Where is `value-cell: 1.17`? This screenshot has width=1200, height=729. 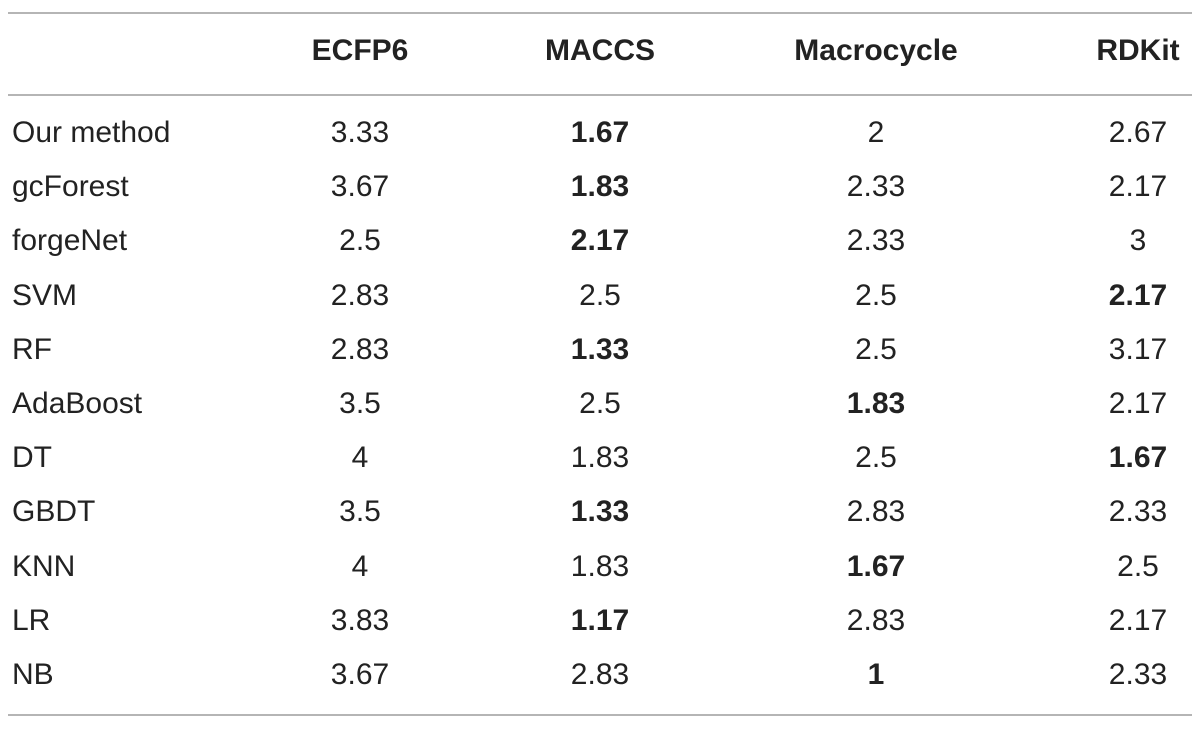
value-cell: 1.17 is located at coordinates (600, 620).